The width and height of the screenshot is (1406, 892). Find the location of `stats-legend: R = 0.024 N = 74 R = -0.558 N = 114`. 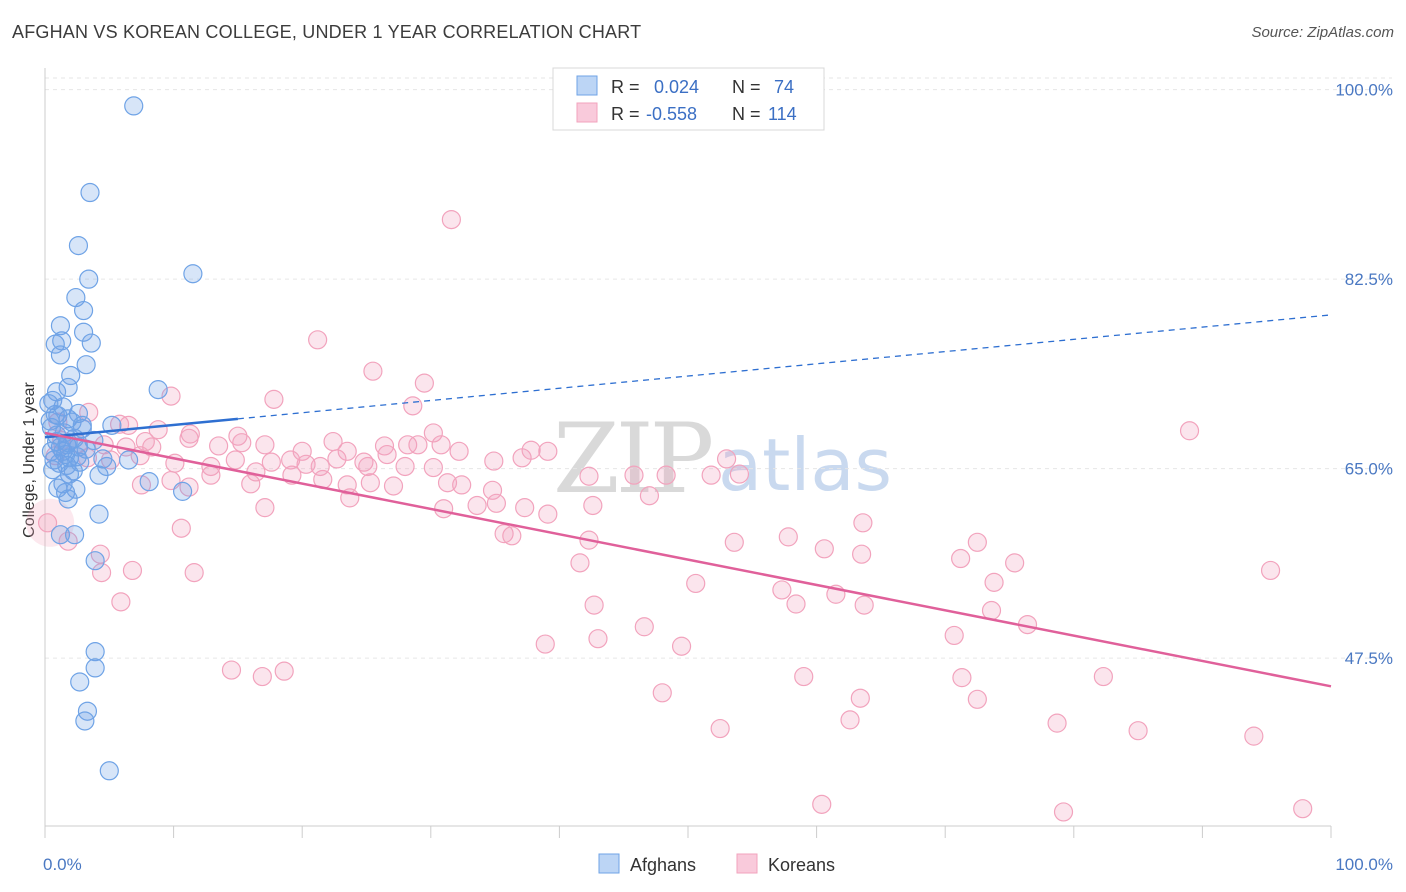

stats-legend: R = 0.024 N = 74 R = -0.558 N = 114 is located at coordinates (688, 99).